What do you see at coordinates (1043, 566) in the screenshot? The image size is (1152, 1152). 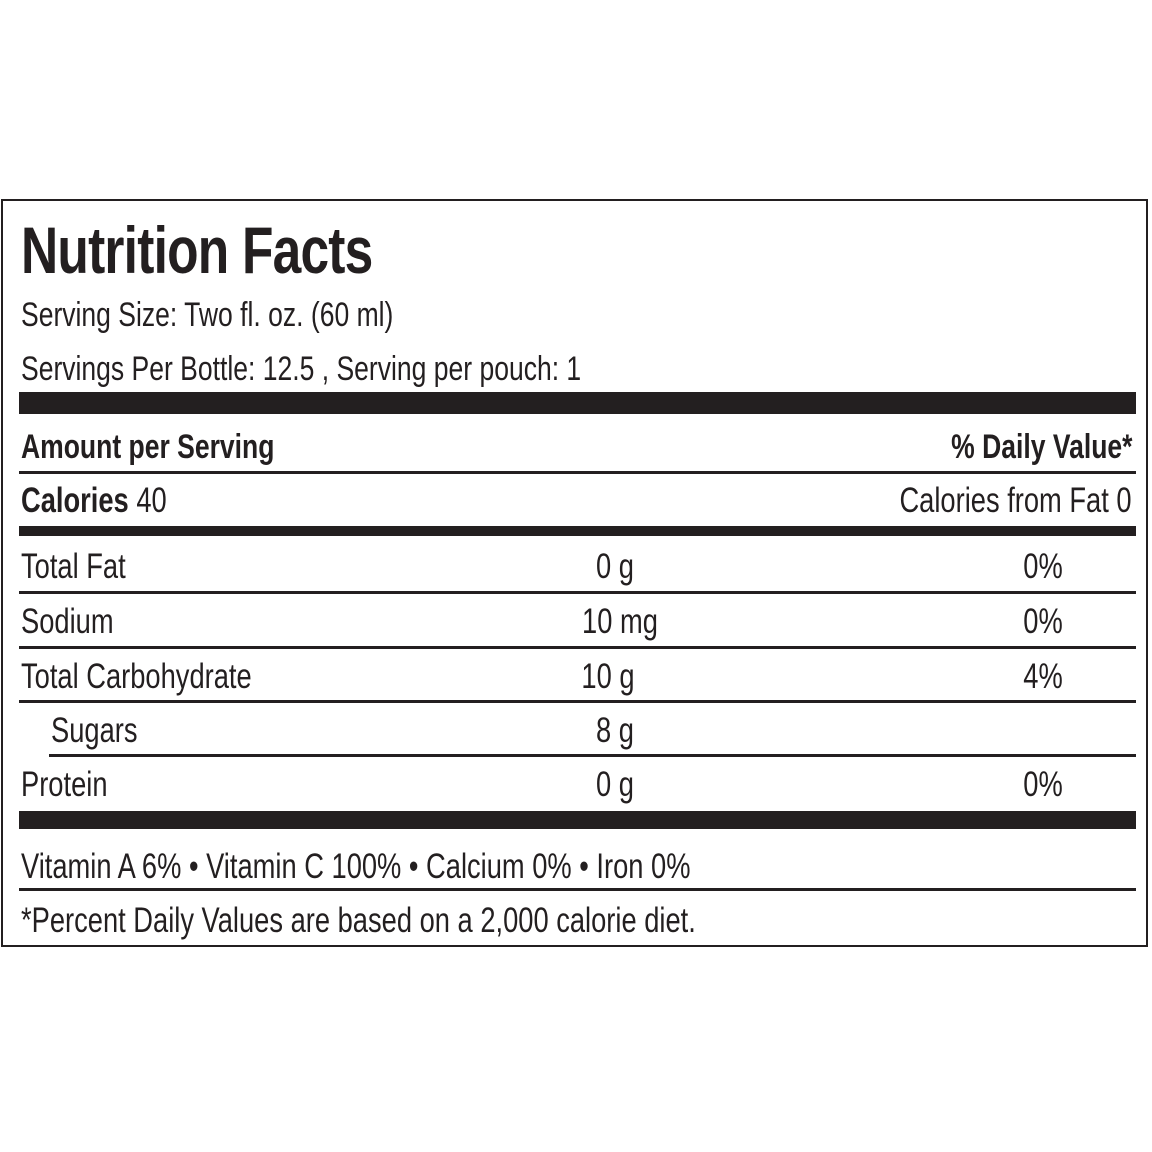 I see `nutrient-dv-total-fat: 0%` at bounding box center [1043, 566].